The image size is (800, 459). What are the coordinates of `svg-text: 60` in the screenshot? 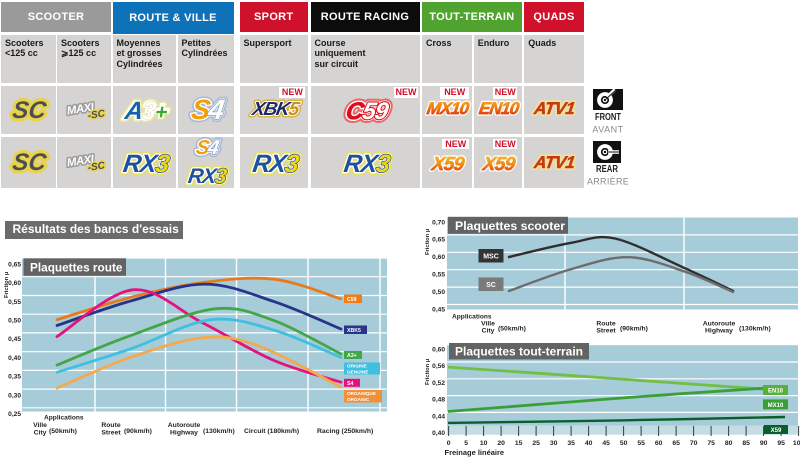 It's located at (659, 443).